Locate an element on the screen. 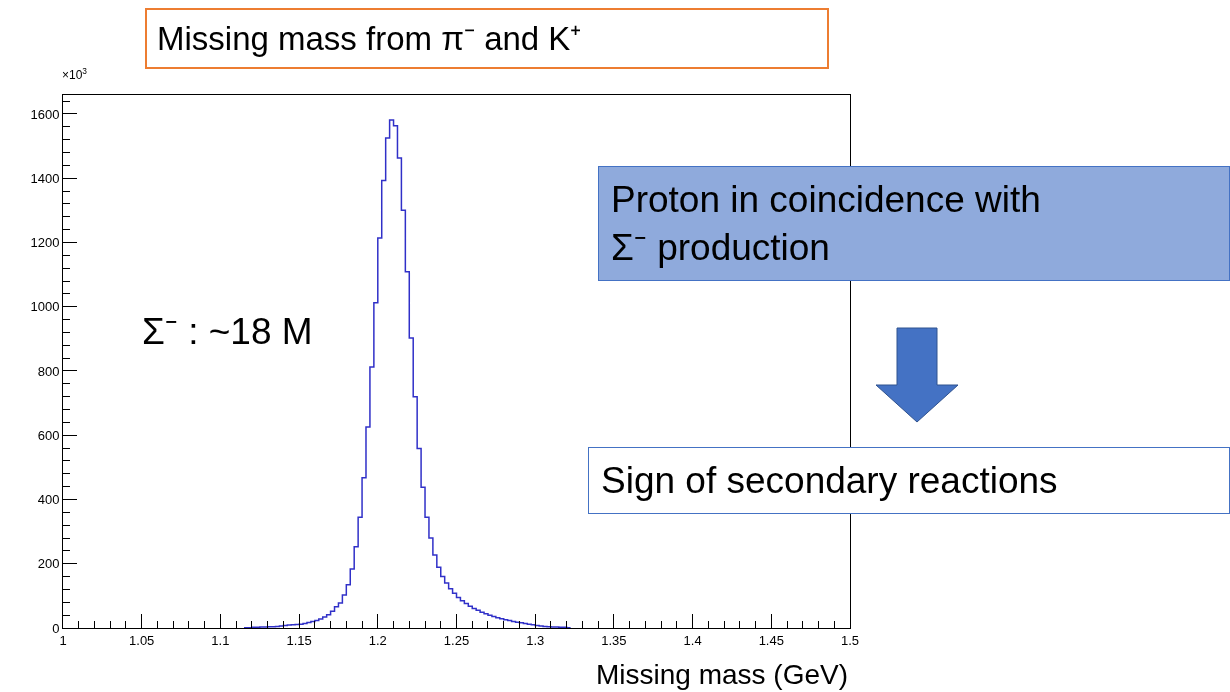 Image resolution: width=1230 pixels, height=692 pixels. annotation: Proton in coincidence with Σ⁻ production is located at coordinates (826, 224).